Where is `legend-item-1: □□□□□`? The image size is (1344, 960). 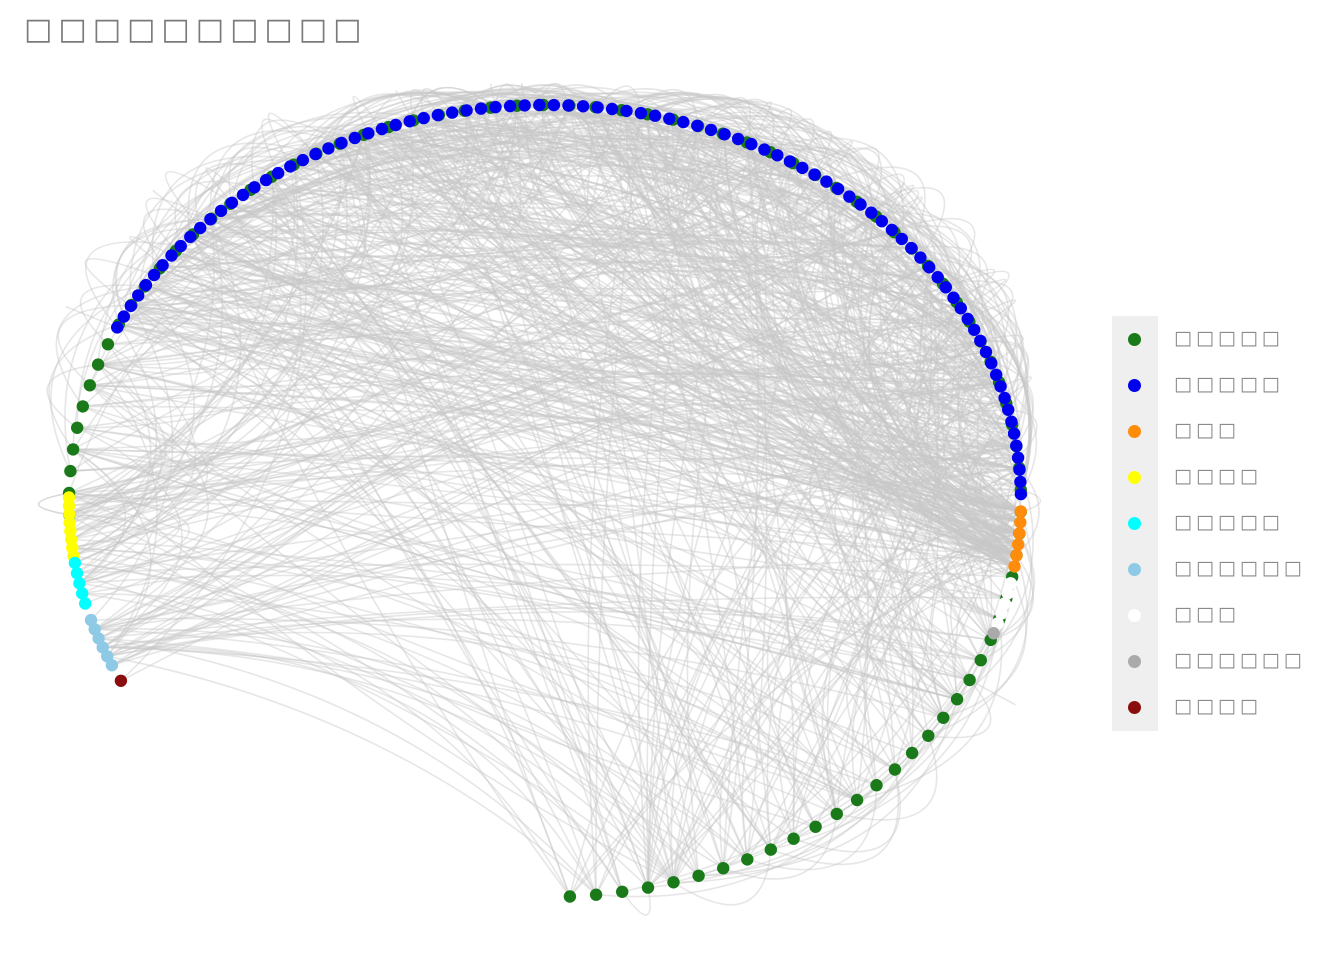 legend-item-1: □□□□□ is located at coordinates (1222, 339).